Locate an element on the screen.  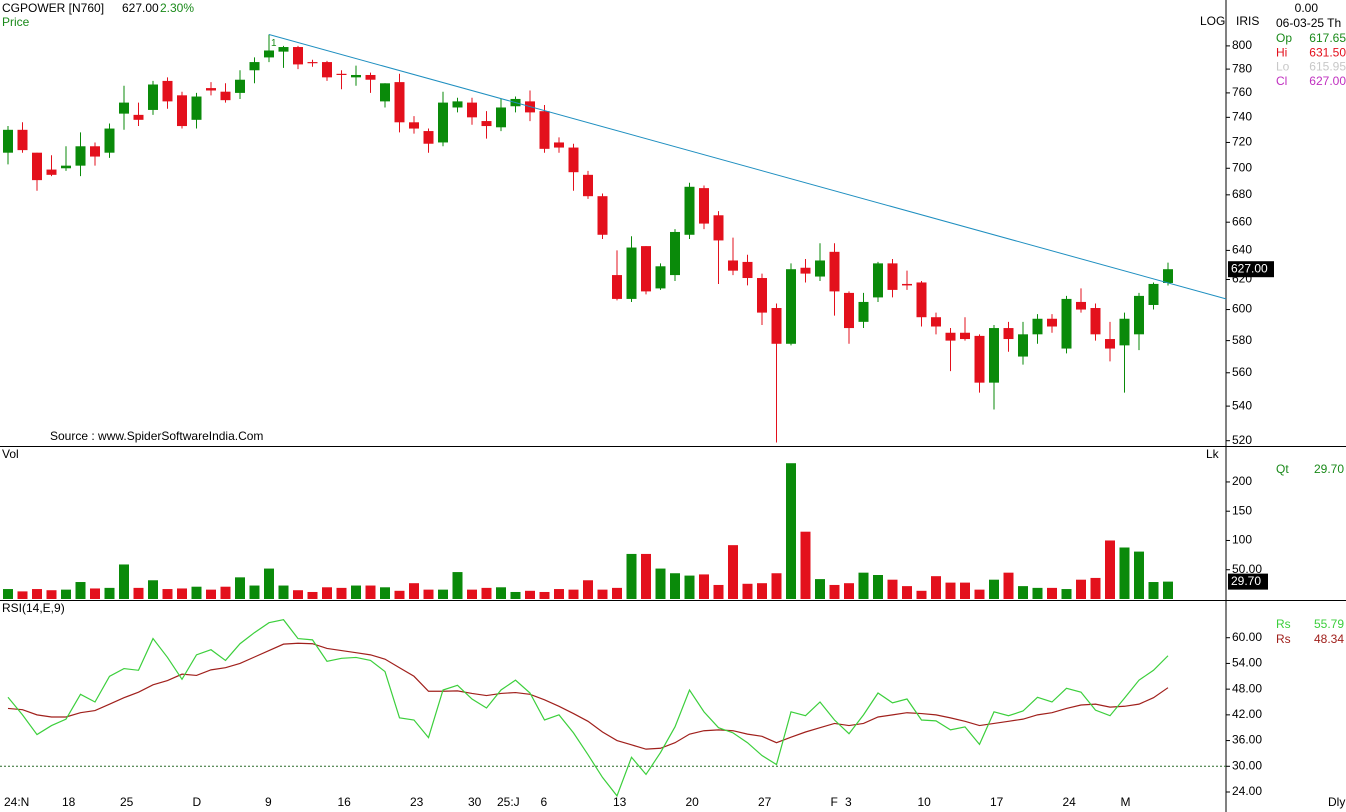
y-tick-label: 680 is located at coordinates (1242, 194).